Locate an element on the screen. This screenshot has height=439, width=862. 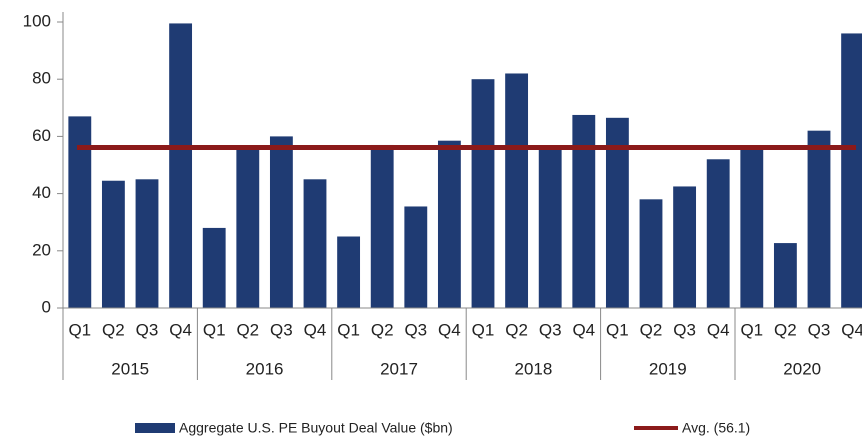
group-label: 2016 is located at coordinates (265, 368).